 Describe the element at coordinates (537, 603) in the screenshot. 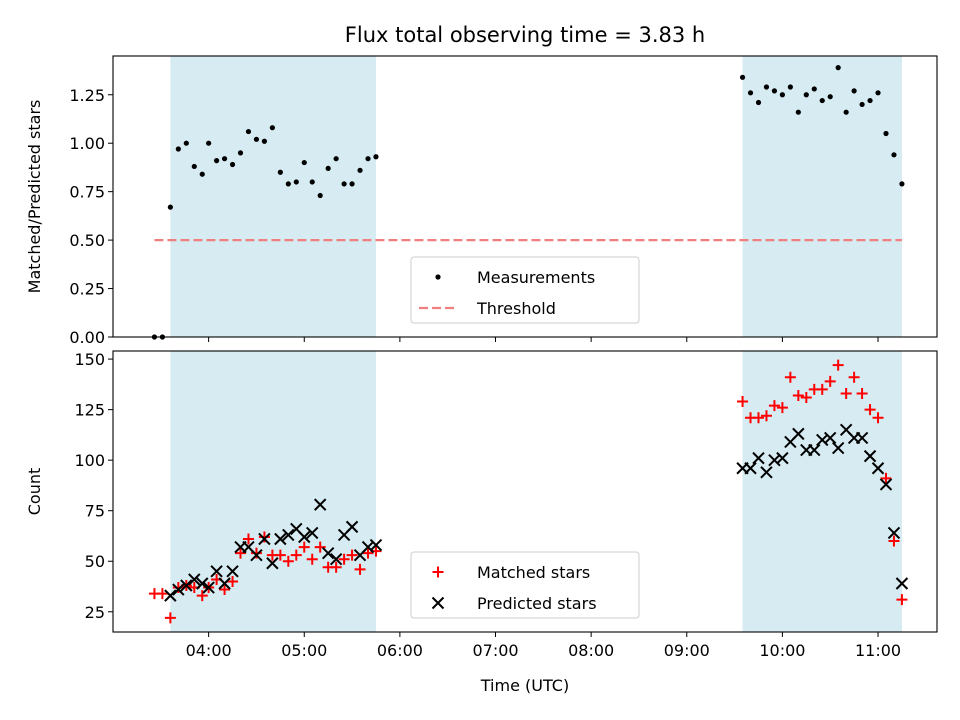

I see `predicted-stars-legend-label: Predicted stars` at that location.